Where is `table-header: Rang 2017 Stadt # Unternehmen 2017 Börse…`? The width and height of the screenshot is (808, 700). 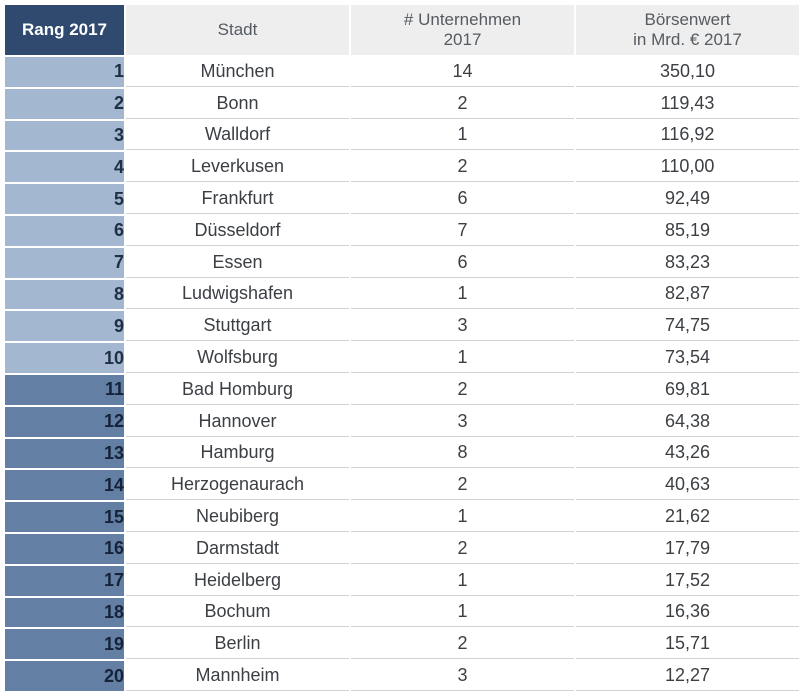
table-header: Rang 2017 Stadt # Unternehmen 2017 Börse… is located at coordinates (402, 30).